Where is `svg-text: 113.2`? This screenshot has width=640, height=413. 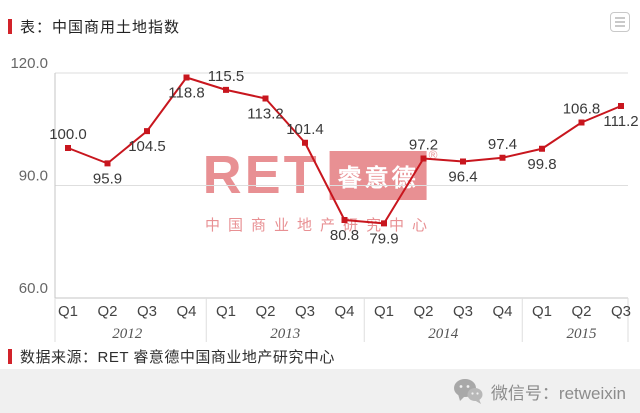 svg-text: 113.2 is located at coordinates (265, 114).